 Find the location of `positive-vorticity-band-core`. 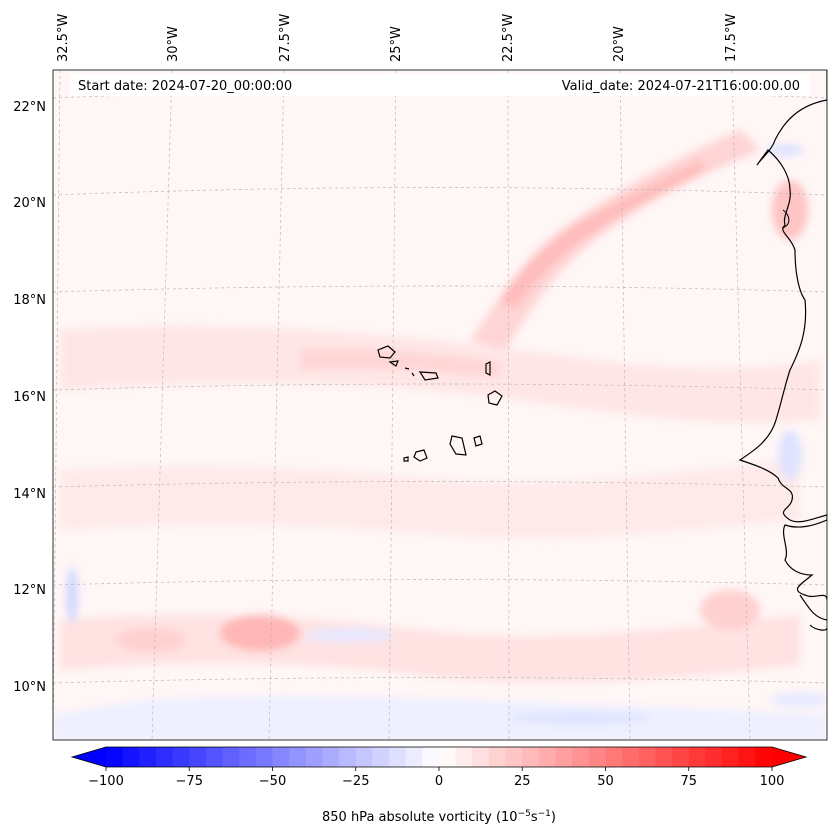

positive-vorticity-band-core is located at coordinates (400, 363).